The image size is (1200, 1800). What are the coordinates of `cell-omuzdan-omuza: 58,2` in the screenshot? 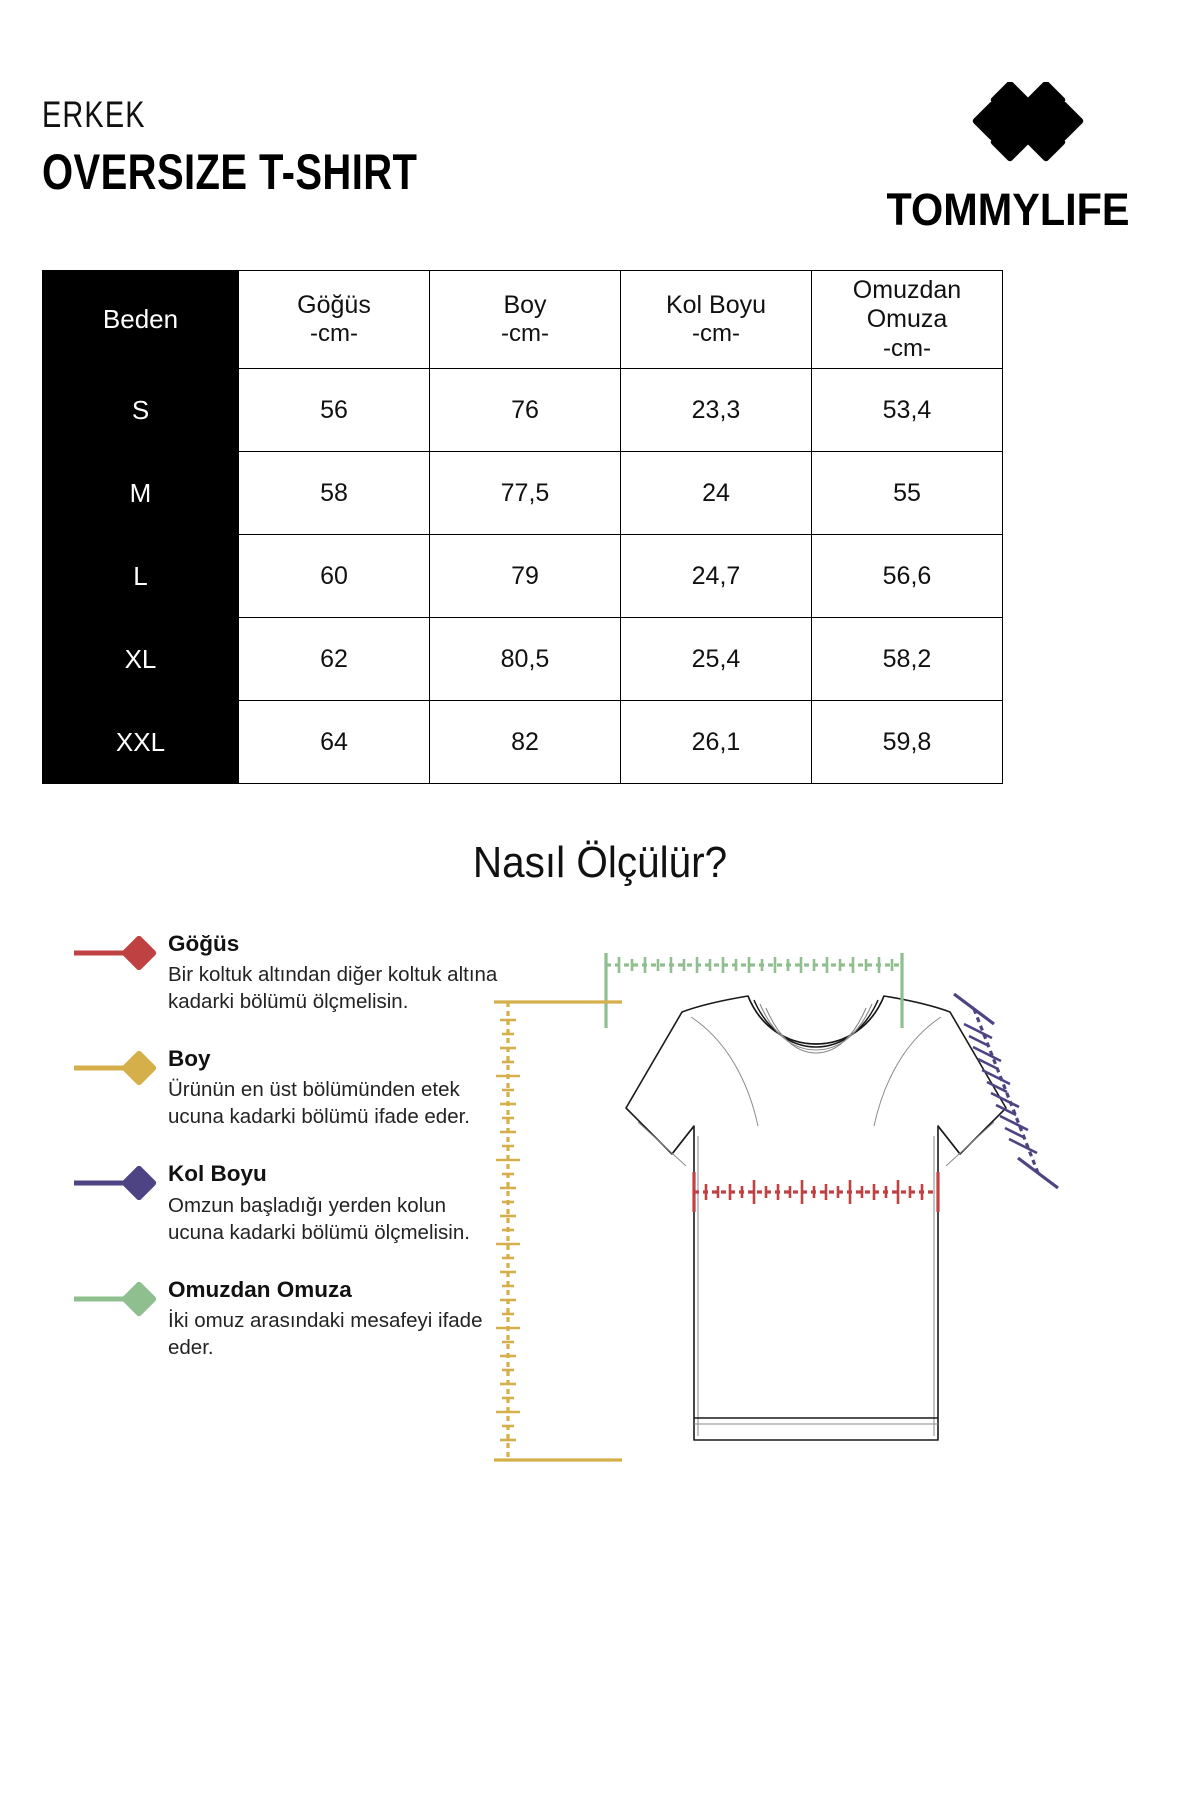 It's located at (907, 659).